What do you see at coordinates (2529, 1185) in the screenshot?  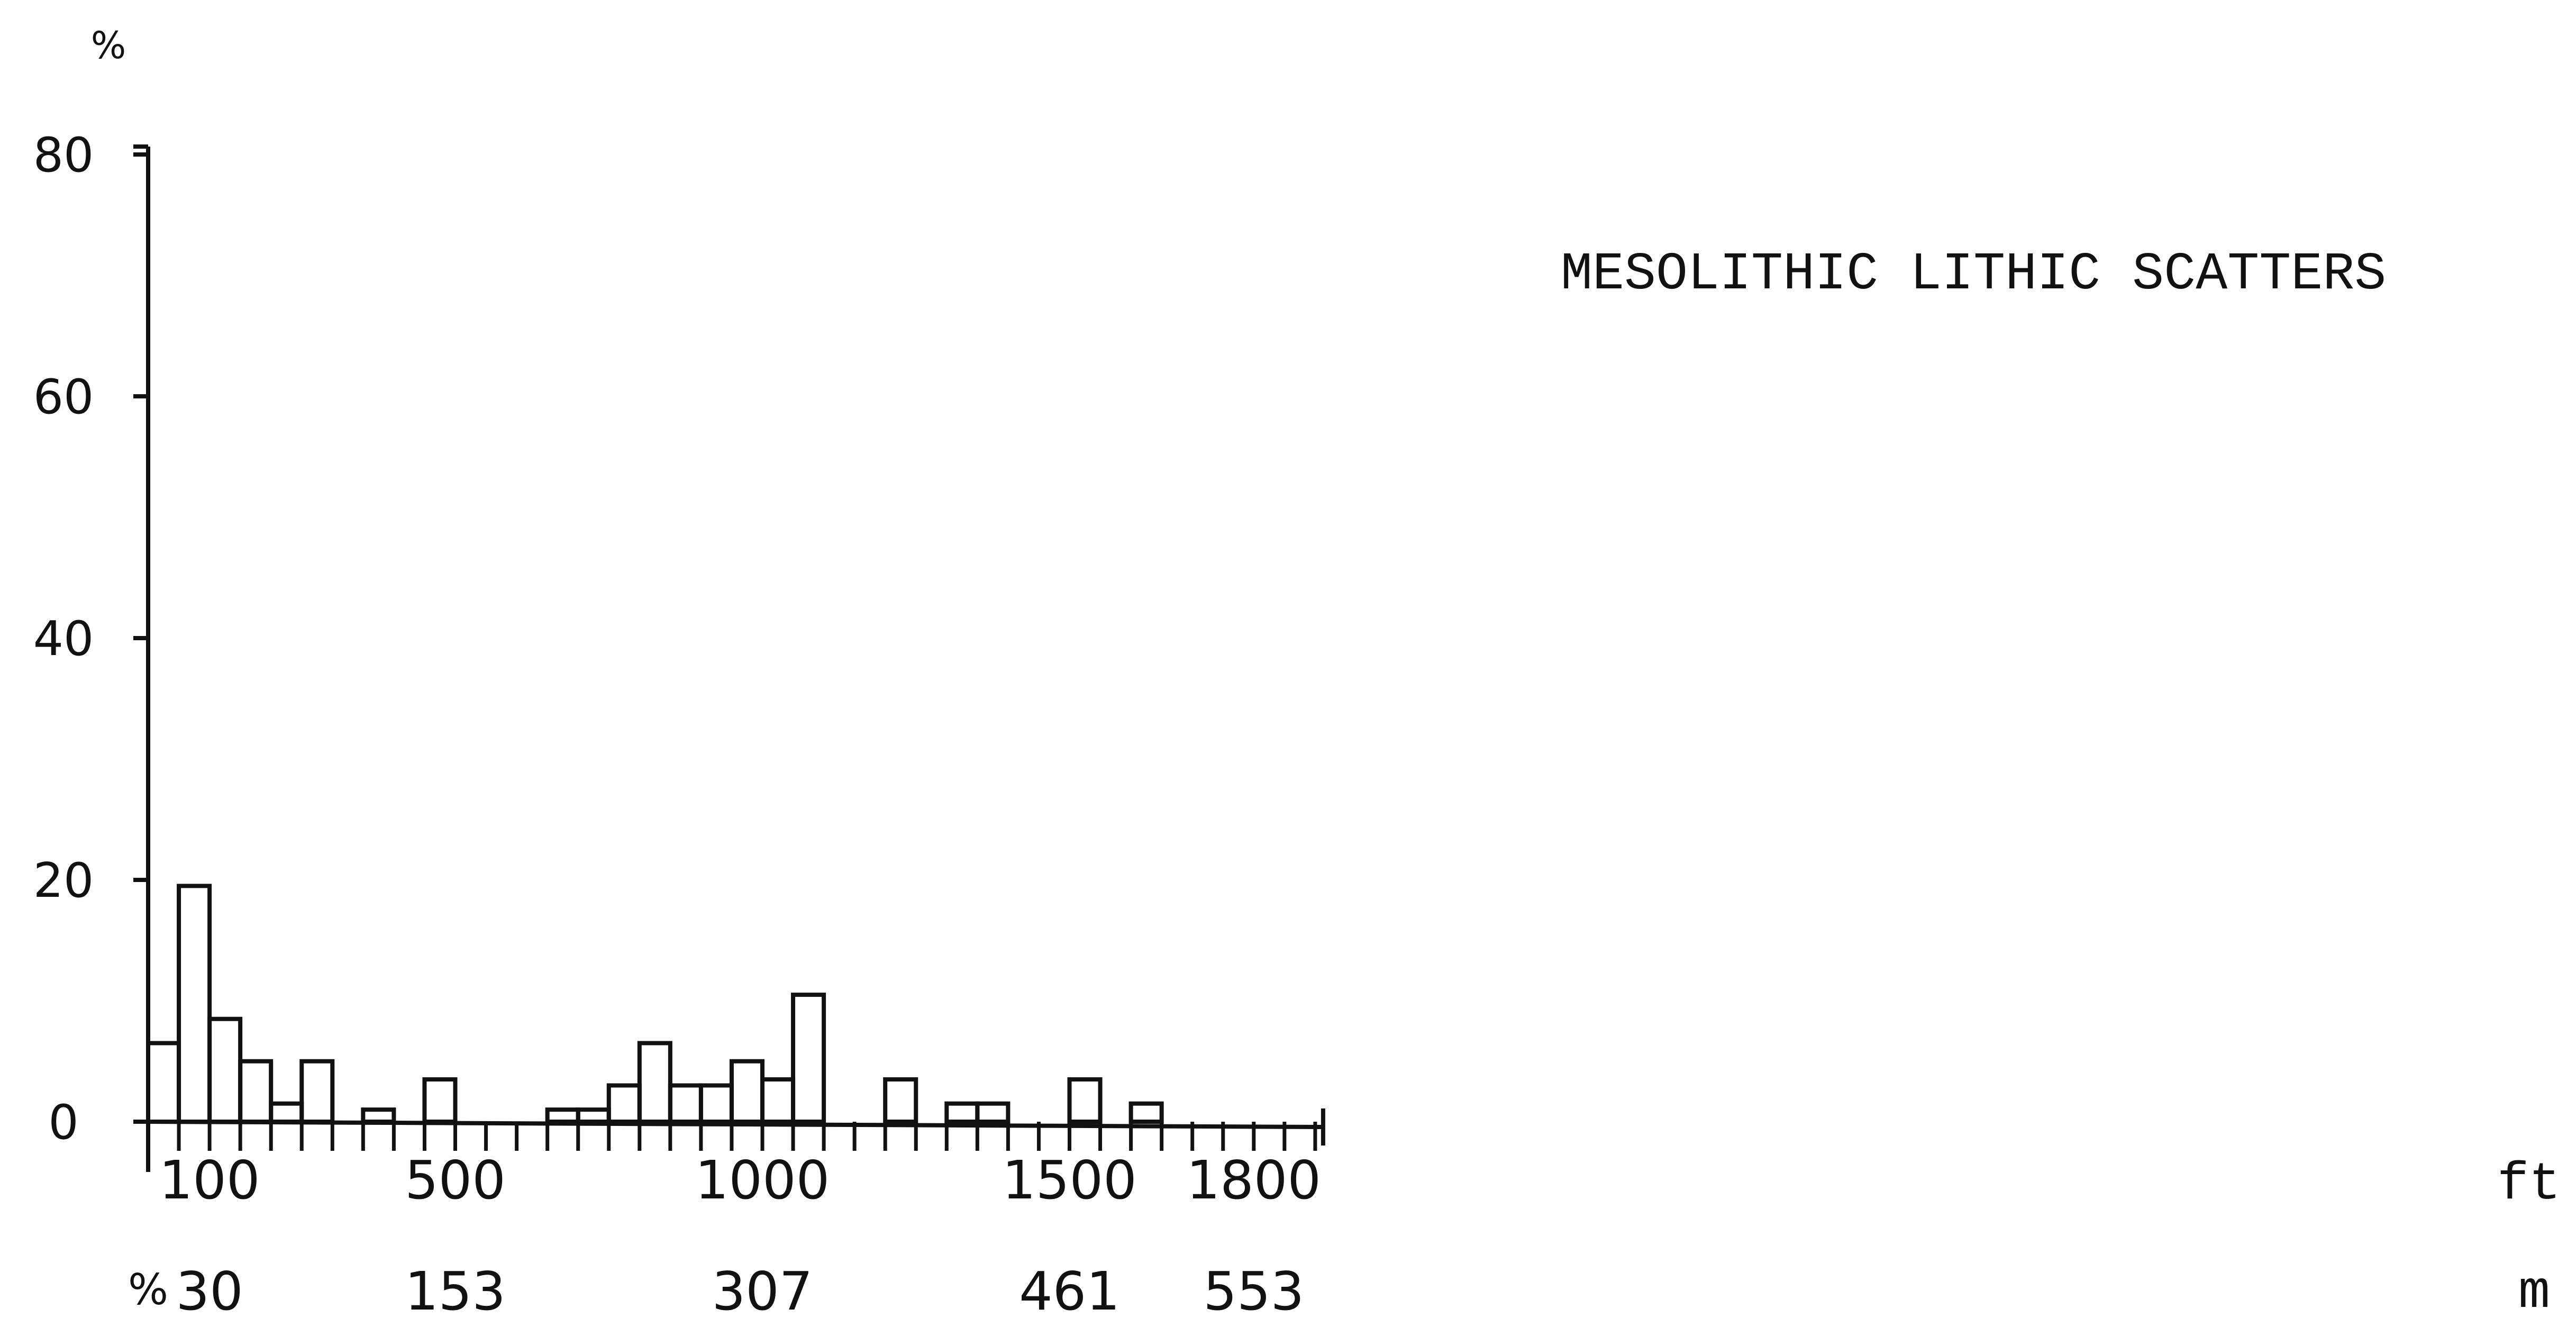 I see `x-axis-unit-ft: ft` at bounding box center [2529, 1185].